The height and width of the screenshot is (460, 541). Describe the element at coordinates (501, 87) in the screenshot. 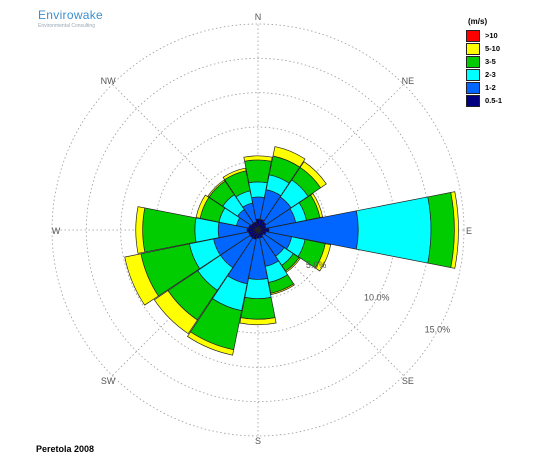

I see `legend-item: 1-2` at that location.